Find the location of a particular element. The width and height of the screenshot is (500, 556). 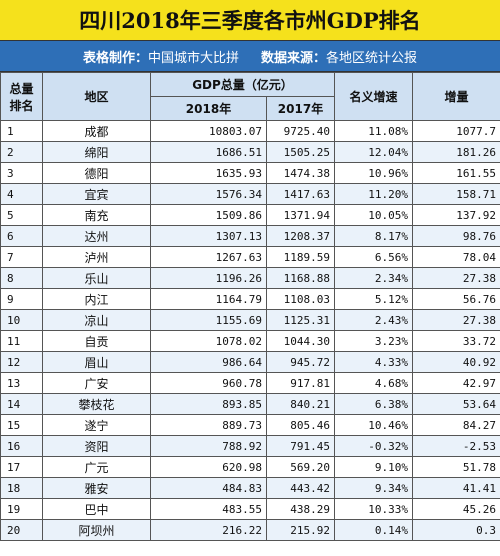

source-value: 各地区统计公报 is located at coordinates (372, 58).